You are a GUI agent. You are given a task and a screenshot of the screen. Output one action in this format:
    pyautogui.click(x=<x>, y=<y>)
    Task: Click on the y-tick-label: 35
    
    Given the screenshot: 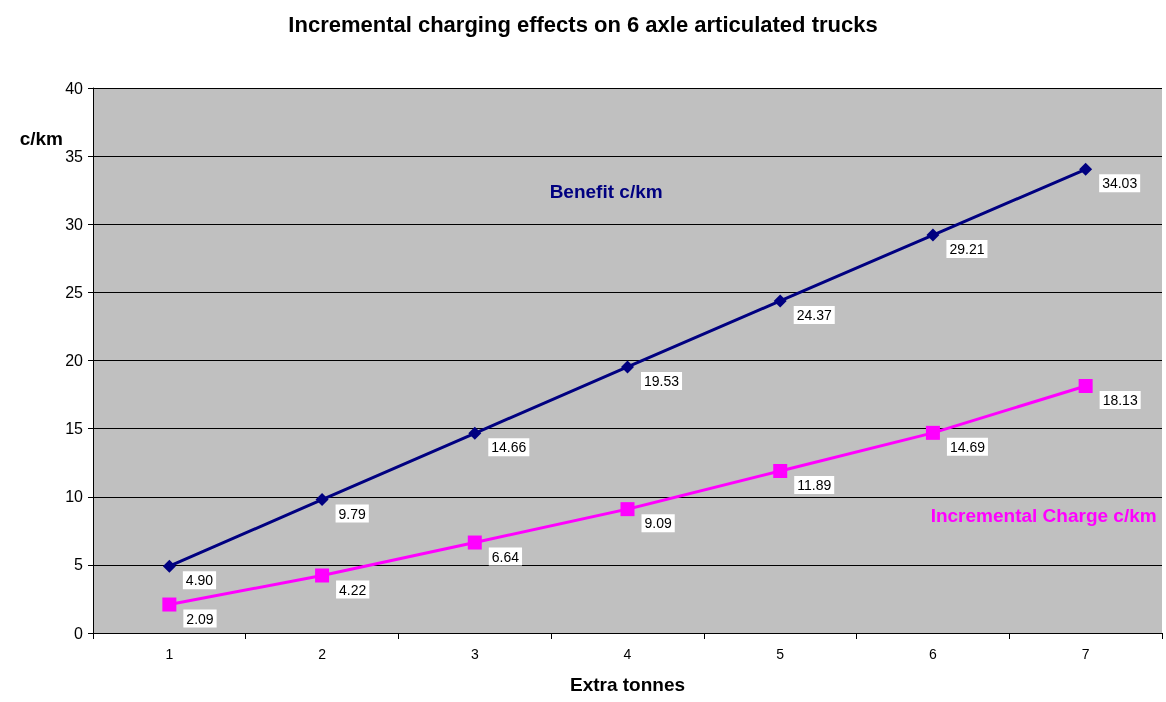 What is the action you would take?
    pyautogui.click(x=74, y=156)
    